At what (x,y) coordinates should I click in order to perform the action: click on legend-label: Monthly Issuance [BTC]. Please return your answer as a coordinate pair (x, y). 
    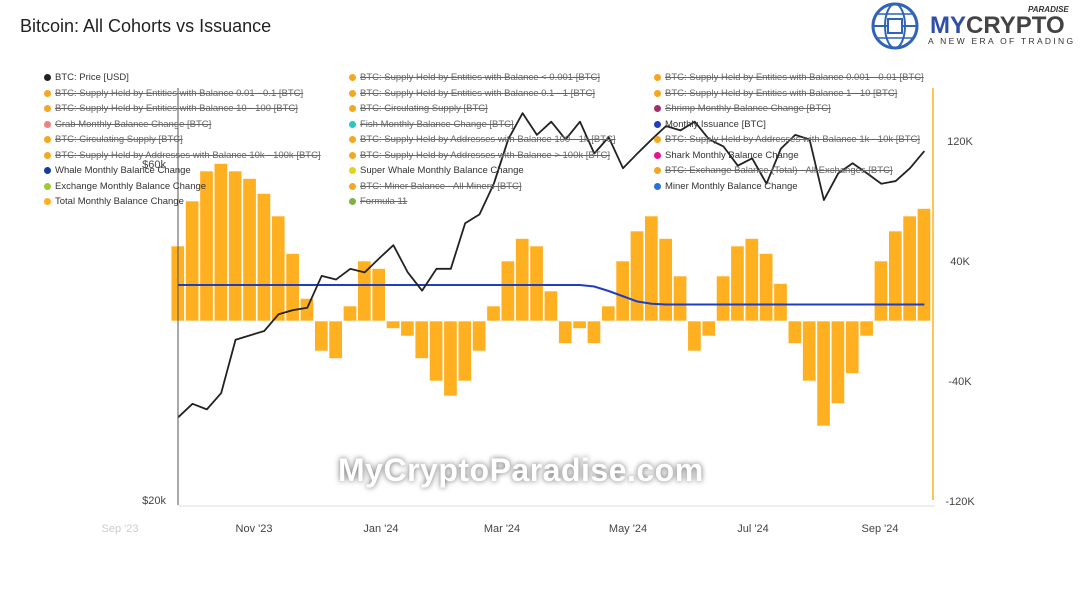
    Looking at the image, I should click on (715, 124).